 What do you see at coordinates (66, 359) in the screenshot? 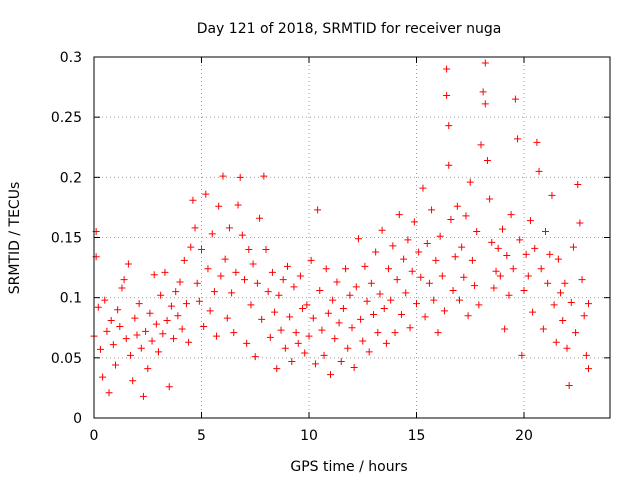
I see `y-tick-label: 0.05` at bounding box center [66, 359].